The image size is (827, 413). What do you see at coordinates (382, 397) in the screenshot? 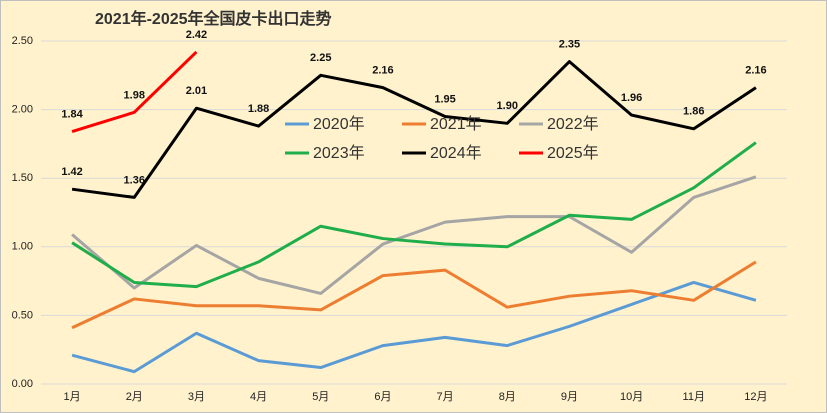
I see `x-tick-label: 6月` at bounding box center [382, 397].